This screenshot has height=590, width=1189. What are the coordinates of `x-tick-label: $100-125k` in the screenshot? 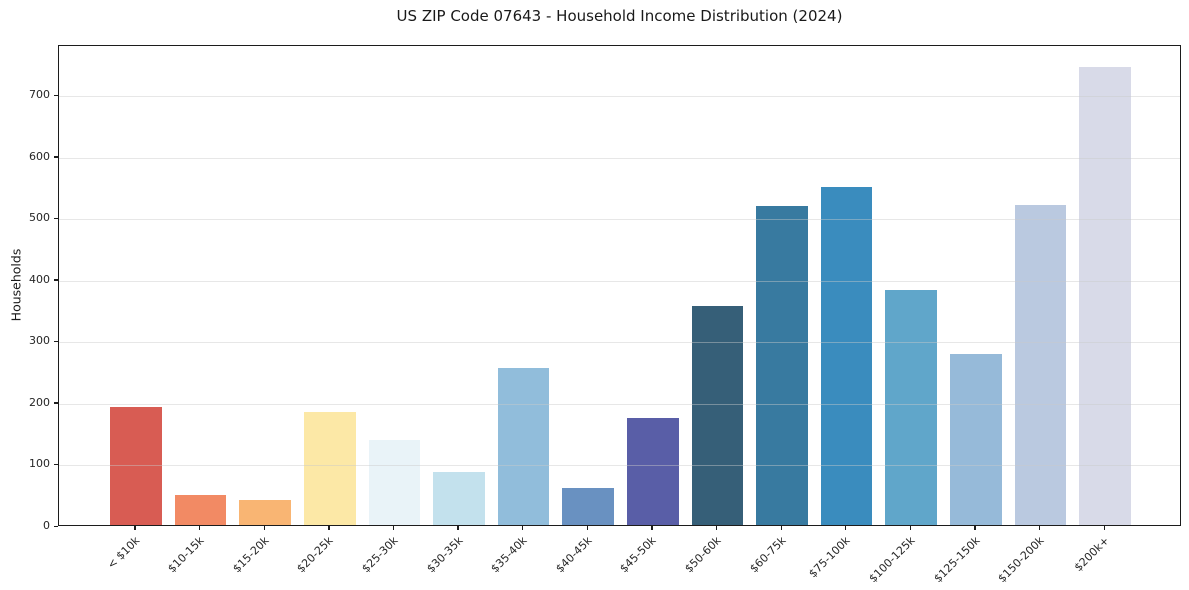 It's located at (892, 560).